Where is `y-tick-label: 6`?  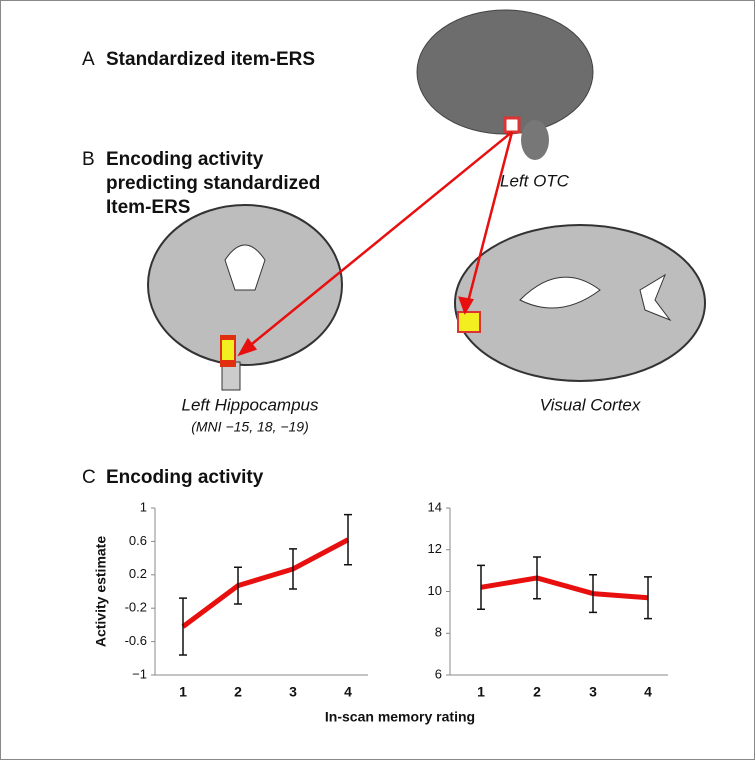 y-tick-label: 6 is located at coordinates (438, 673).